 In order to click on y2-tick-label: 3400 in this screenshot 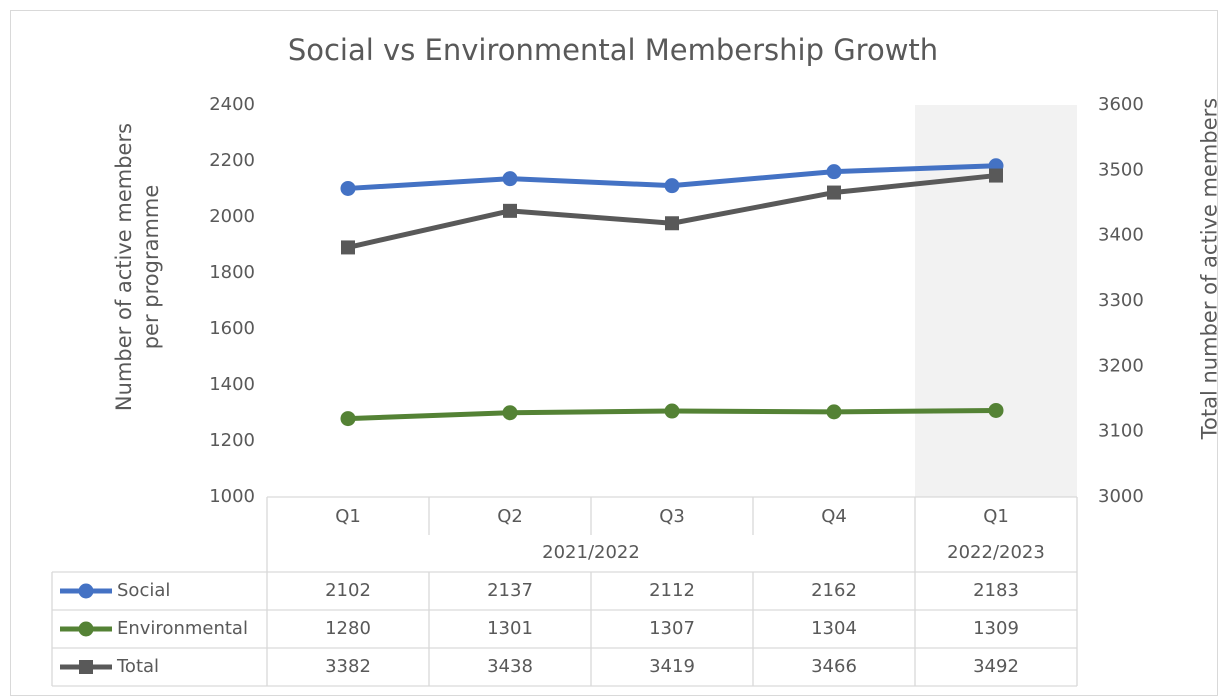, I will do `click(1121, 235)`.